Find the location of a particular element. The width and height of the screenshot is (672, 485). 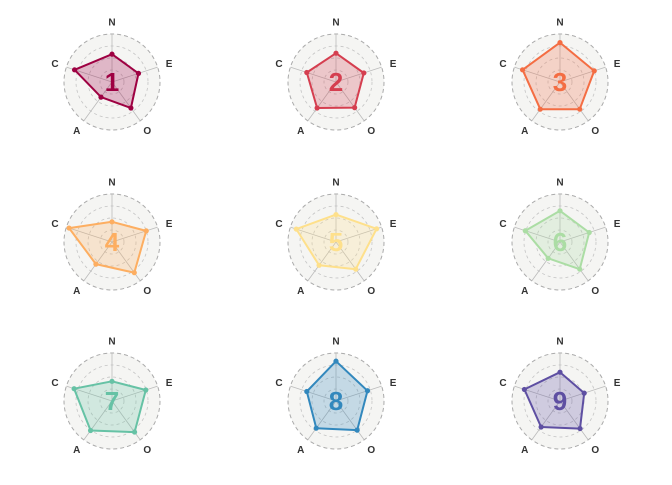

panel-number-label: 9 is located at coordinates (560, 401).